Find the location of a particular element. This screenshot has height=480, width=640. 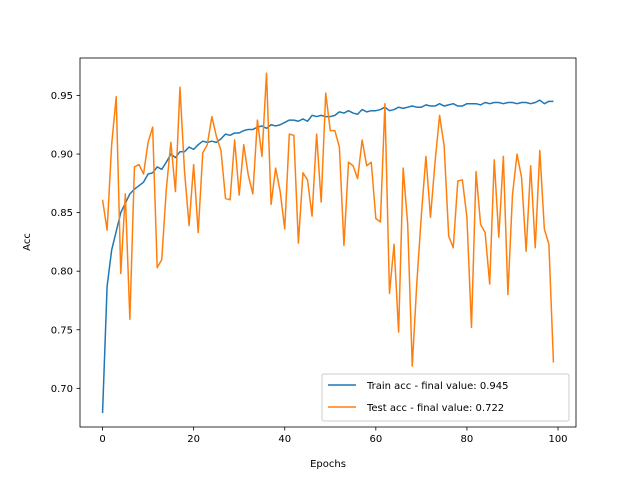

x-axis-label: Epochs is located at coordinates (328, 464).